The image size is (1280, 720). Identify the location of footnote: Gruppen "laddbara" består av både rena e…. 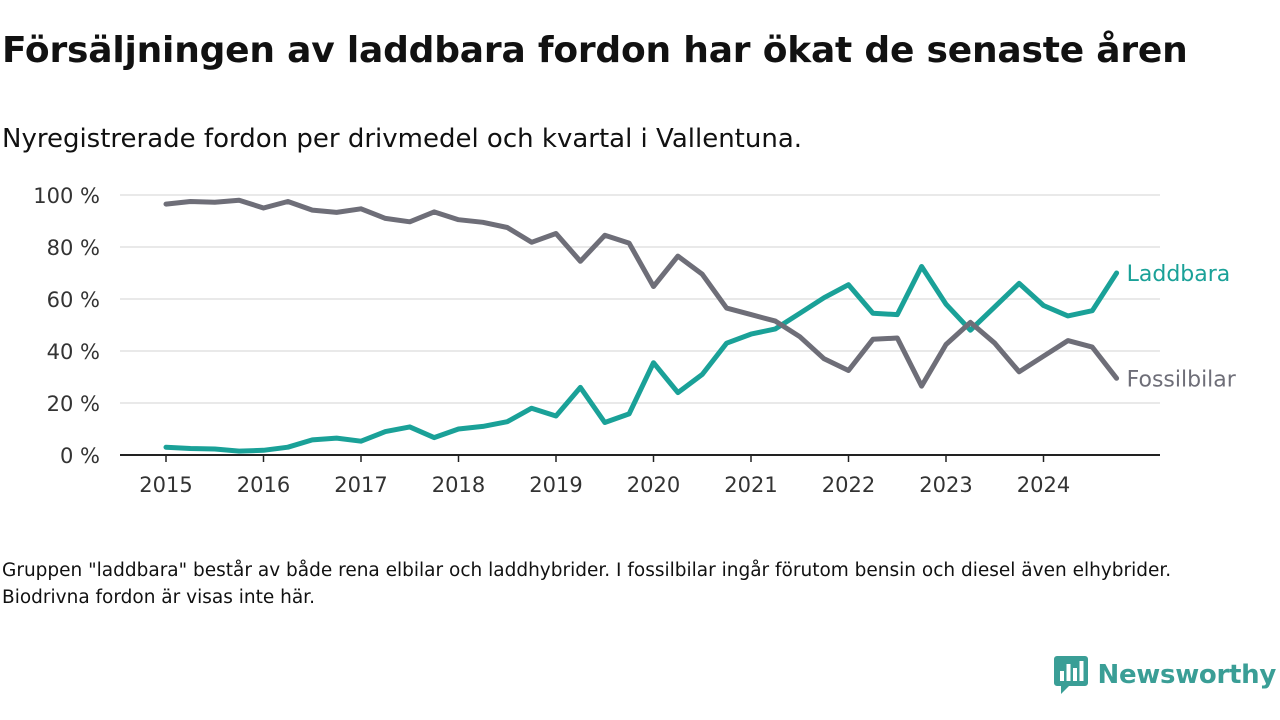
(587, 584).